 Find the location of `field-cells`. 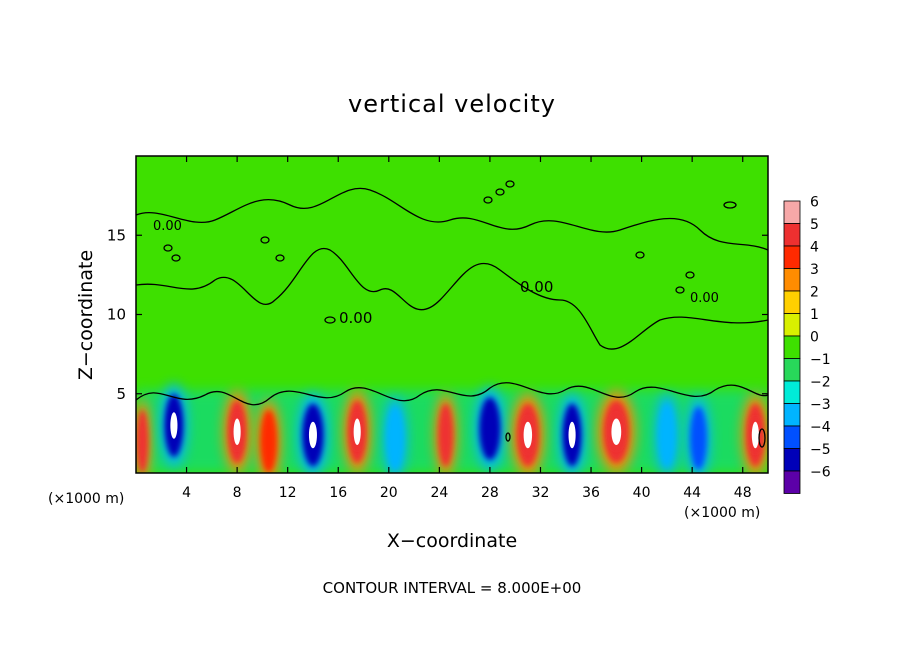

field-cells is located at coordinates (452, 428).